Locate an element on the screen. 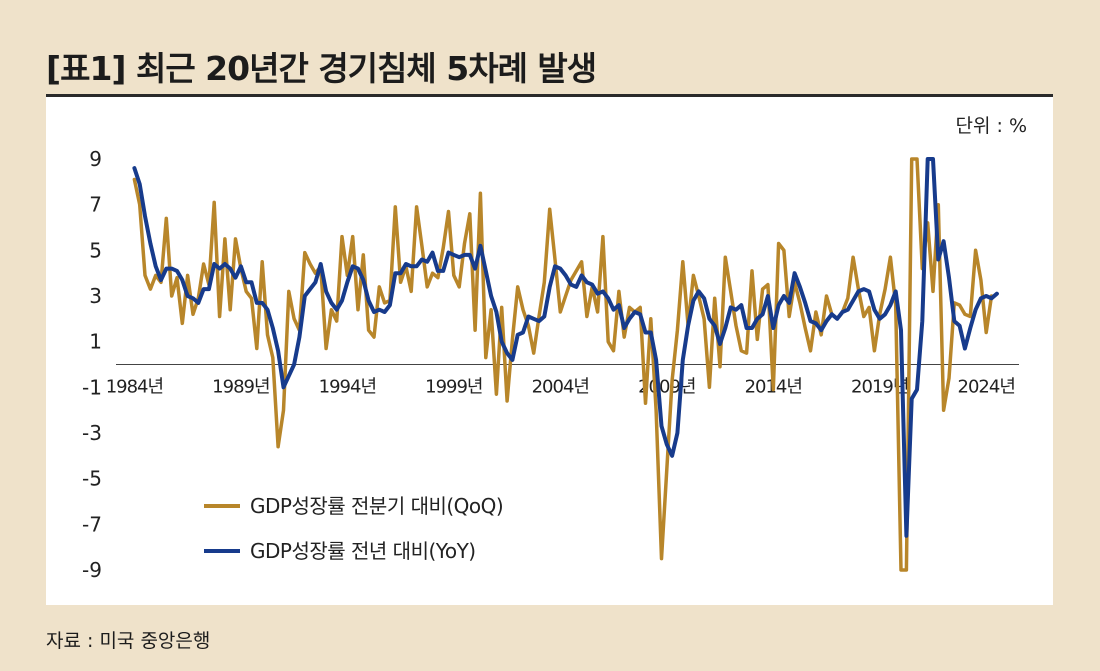 The width and height of the screenshot is (1100, 671). page-title: [표1] 최근 20년간 경기침체 5차례 발생 is located at coordinates (321, 68).